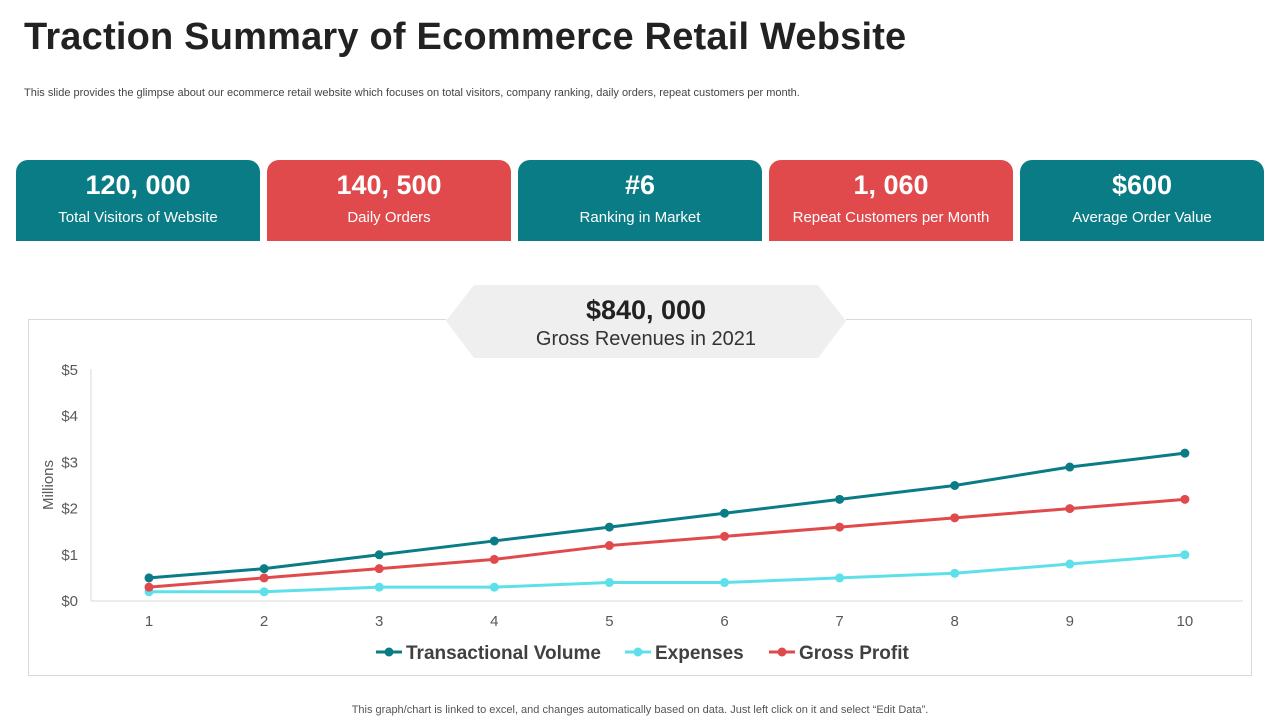 The height and width of the screenshot is (720, 1280). What do you see at coordinates (1142, 185) in the screenshot?
I see `kpi-value: $600` at bounding box center [1142, 185].